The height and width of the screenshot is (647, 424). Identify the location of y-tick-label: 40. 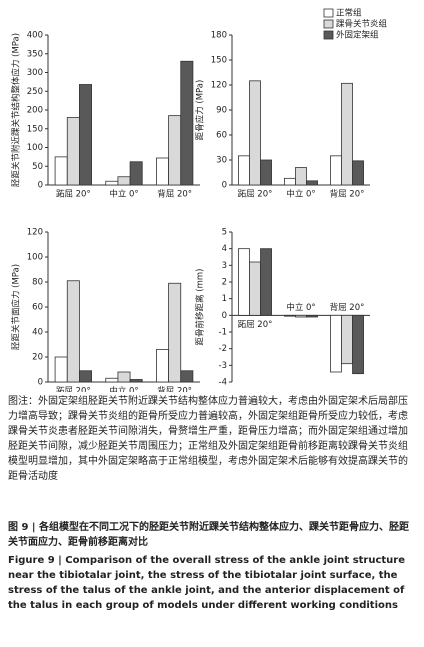
(37, 333).